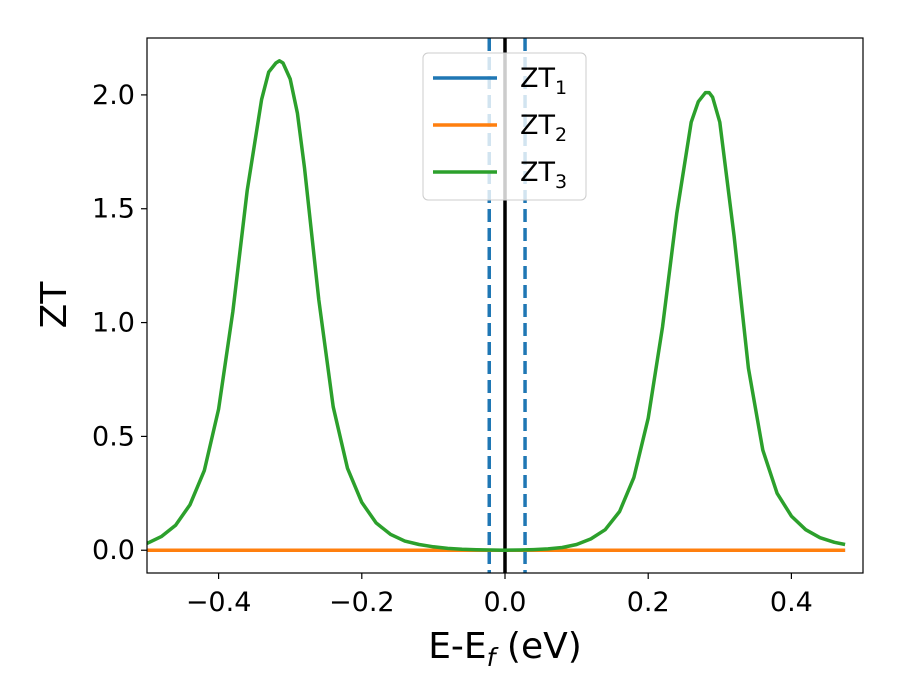 This screenshot has height=700, width=900. I want to click on x-tick-label: 0.0, so click(505, 602).